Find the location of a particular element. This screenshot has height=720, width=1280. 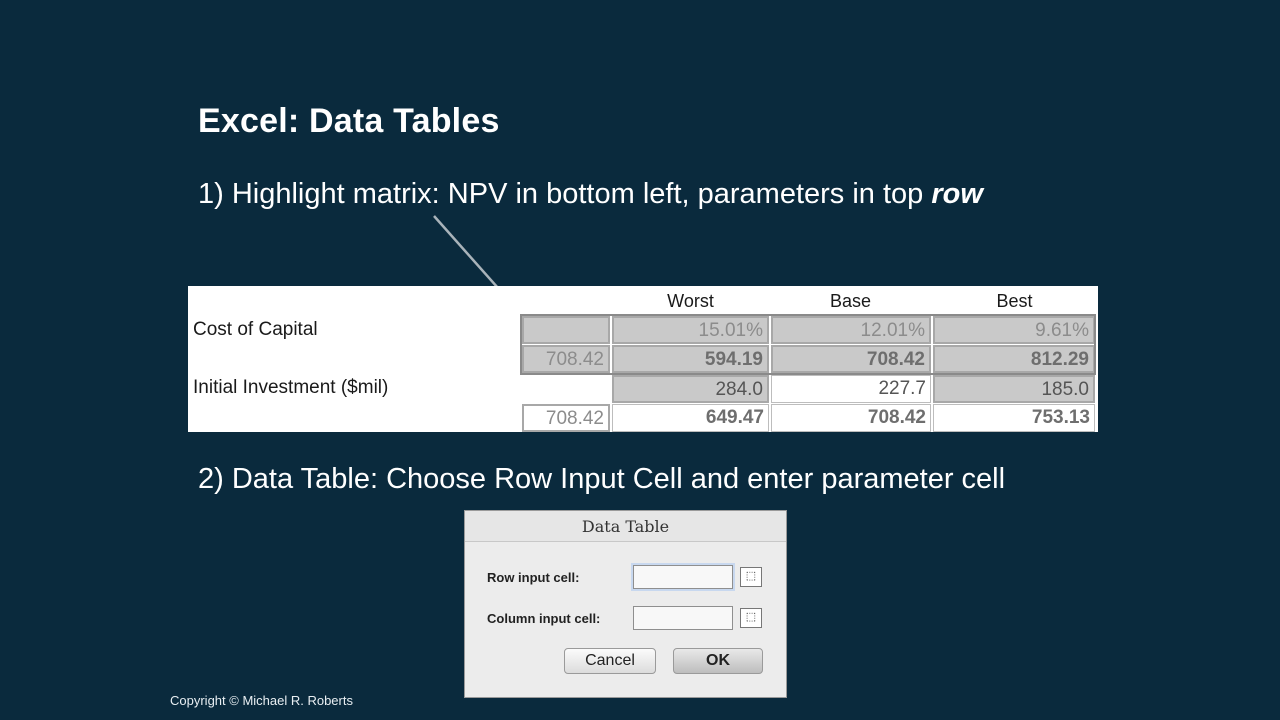

row-input-label: Row input cell: is located at coordinates (533, 577).